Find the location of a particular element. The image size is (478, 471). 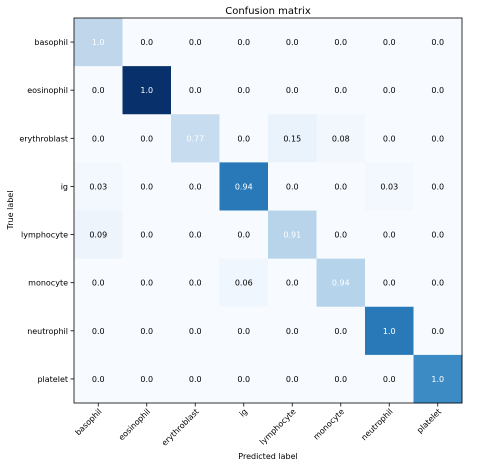

cell-value-label: 0.09 is located at coordinates (98, 235).